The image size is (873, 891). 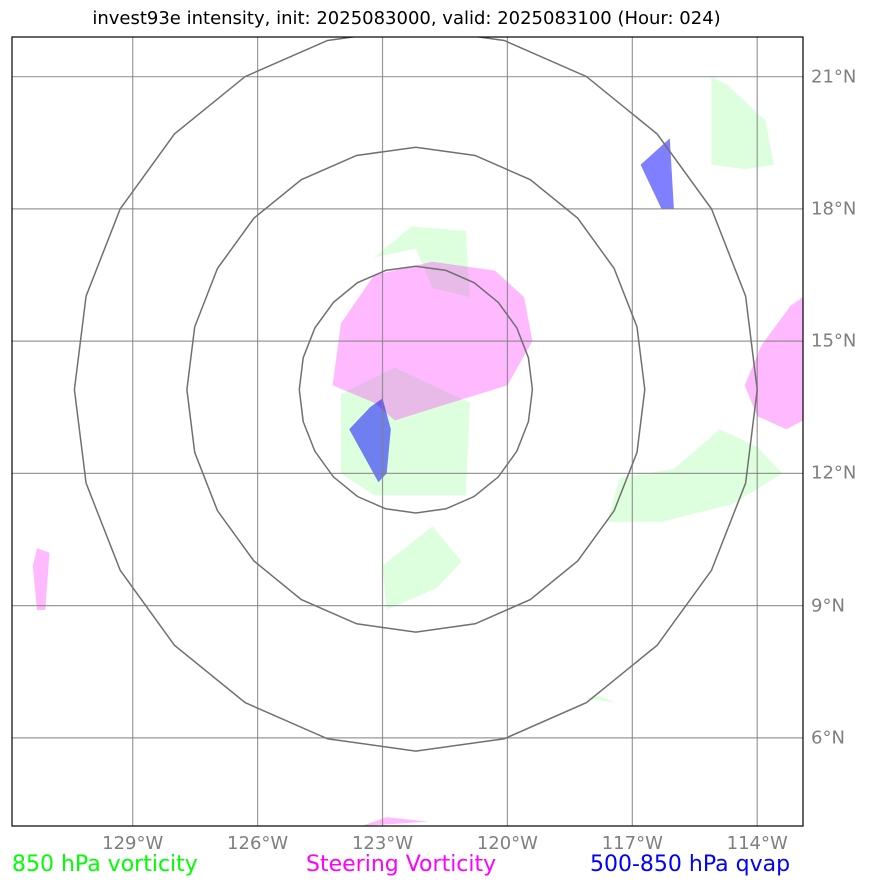 I want to click on longitude-tick-label: 123°W, so click(x=382, y=843).